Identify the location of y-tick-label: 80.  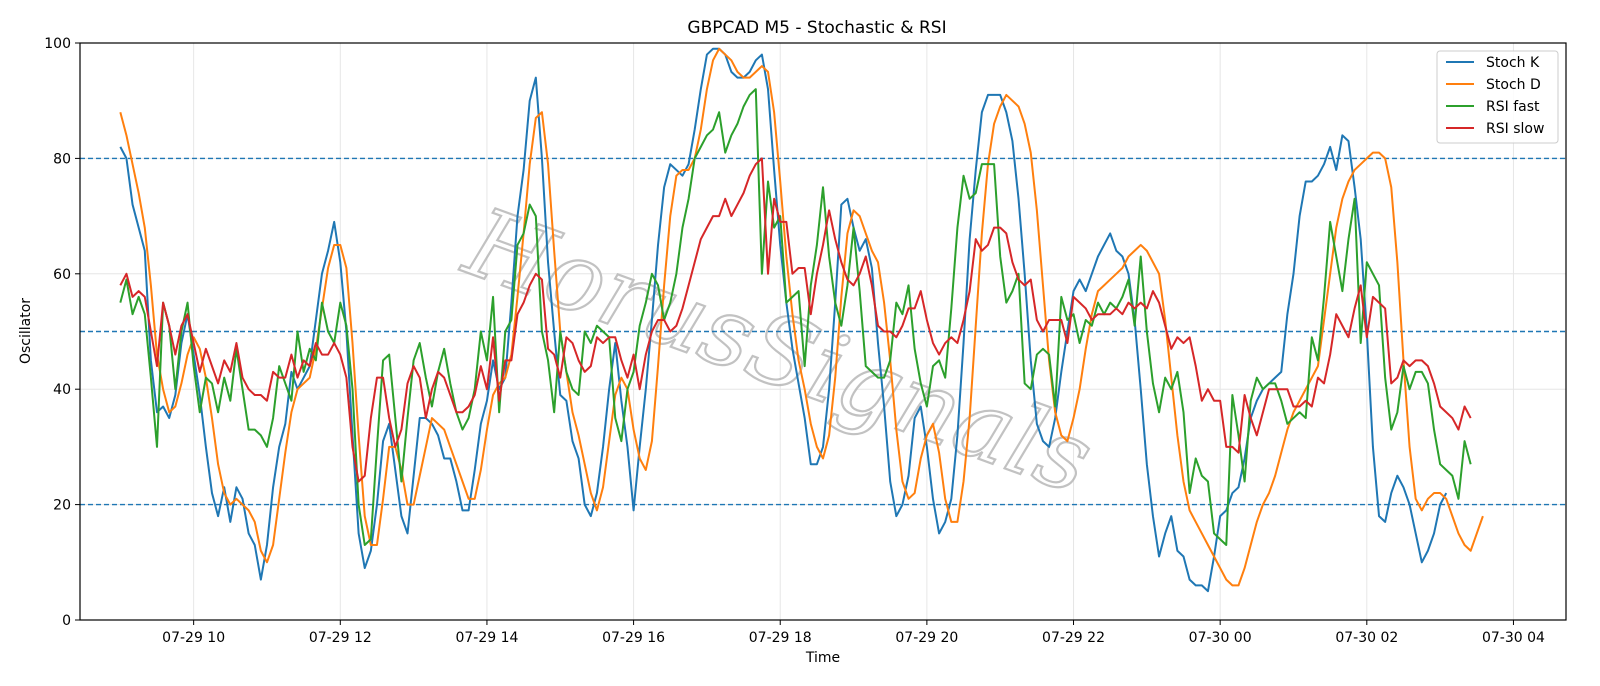
(62, 159).